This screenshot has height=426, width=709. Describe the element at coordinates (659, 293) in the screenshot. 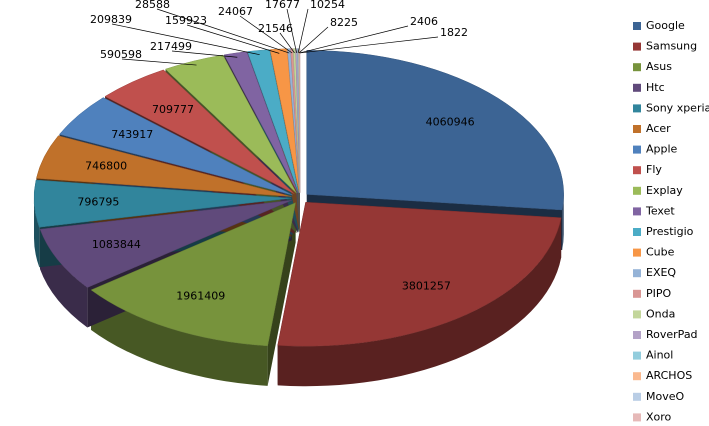

I see `legend-label: PIPO` at that location.